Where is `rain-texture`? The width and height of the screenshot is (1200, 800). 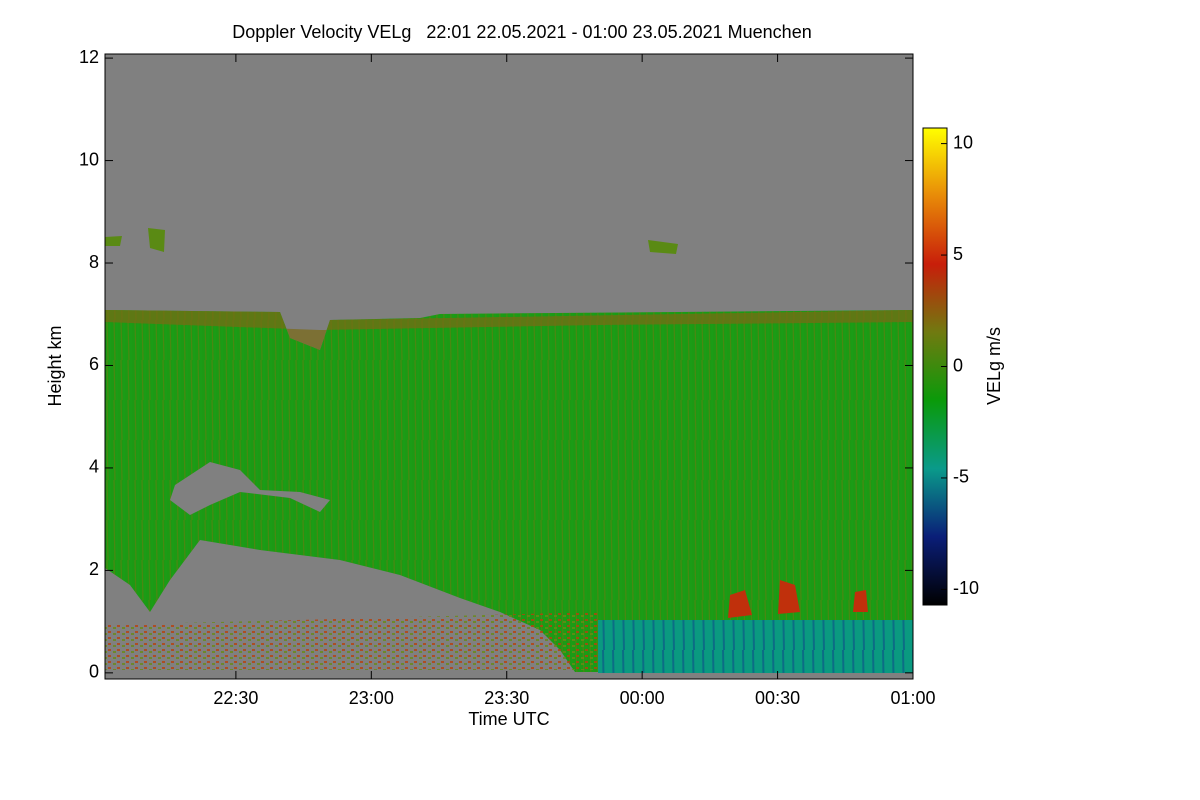 rain-texture is located at coordinates (755, 646).